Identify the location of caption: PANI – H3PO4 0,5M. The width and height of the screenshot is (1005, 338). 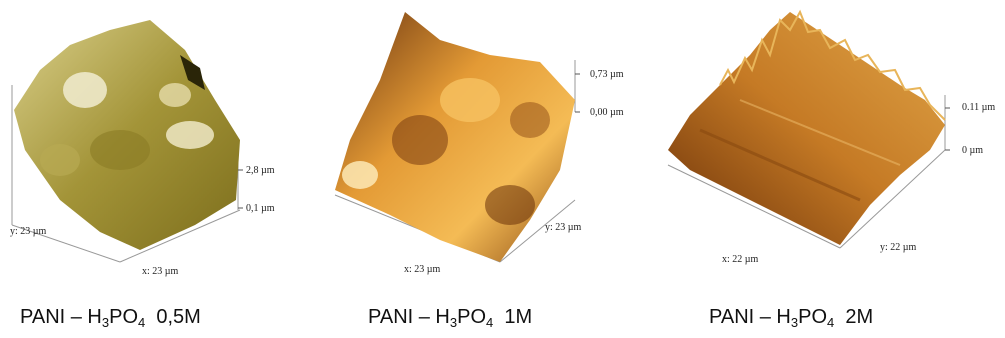
(110, 318).